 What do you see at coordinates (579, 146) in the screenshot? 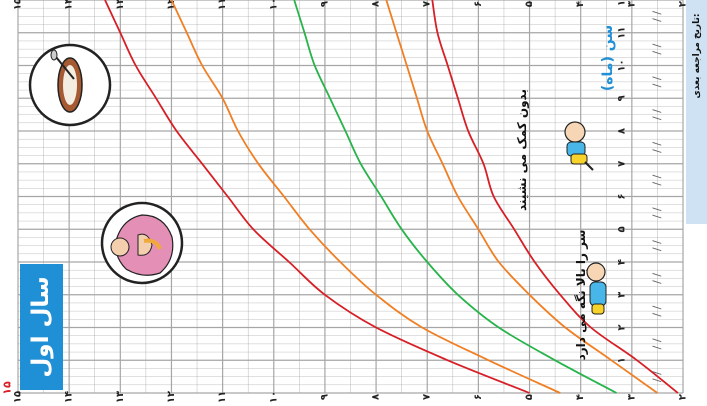
I see `sitting-baby-icon` at bounding box center [579, 146].